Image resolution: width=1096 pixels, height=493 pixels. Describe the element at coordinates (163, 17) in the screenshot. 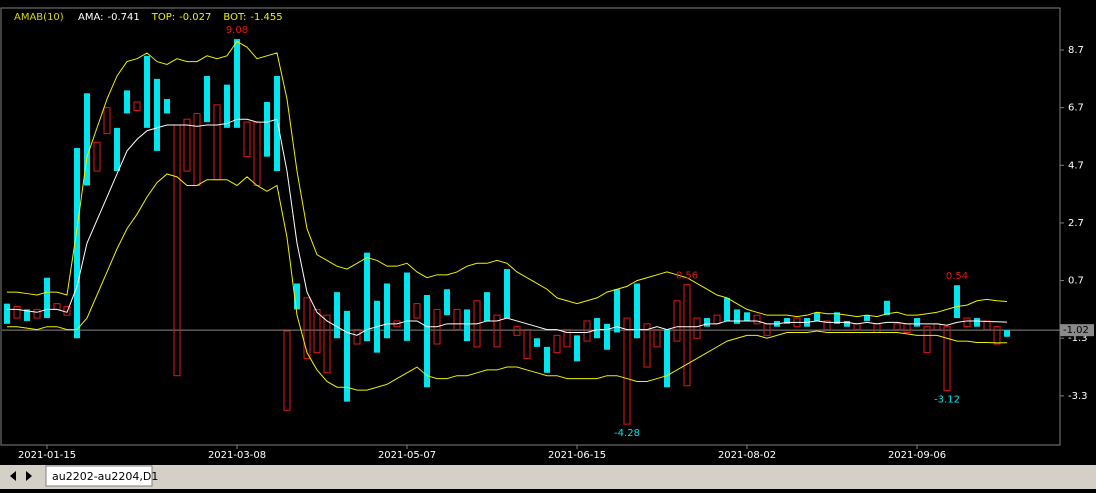

I see `legend-name: TOP:` at that location.